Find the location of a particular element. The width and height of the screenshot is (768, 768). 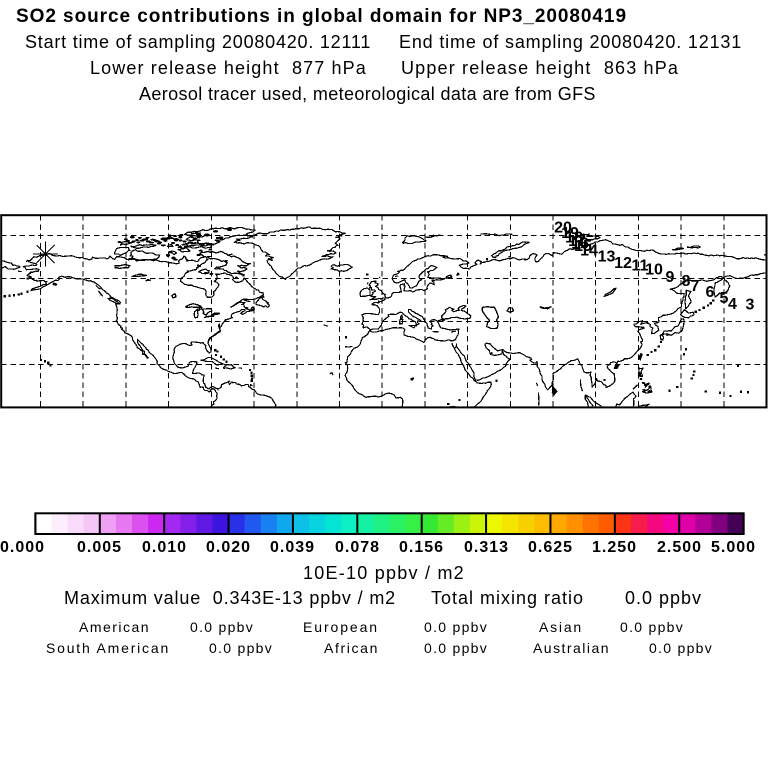

svg-text: 20 is located at coordinates (563, 227).